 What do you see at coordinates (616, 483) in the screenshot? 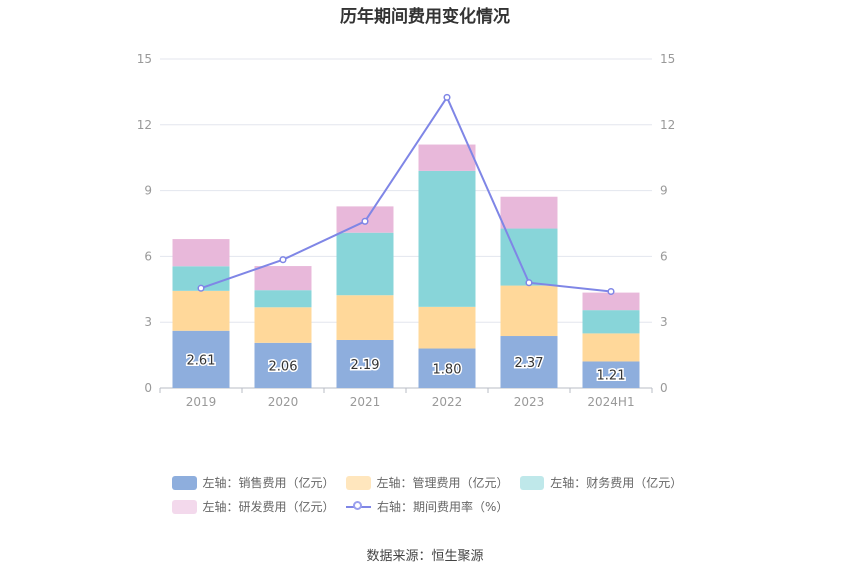
I see `legend-label-finance: 左轴：财务费用（亿元）` at bounding box center [616, 483].